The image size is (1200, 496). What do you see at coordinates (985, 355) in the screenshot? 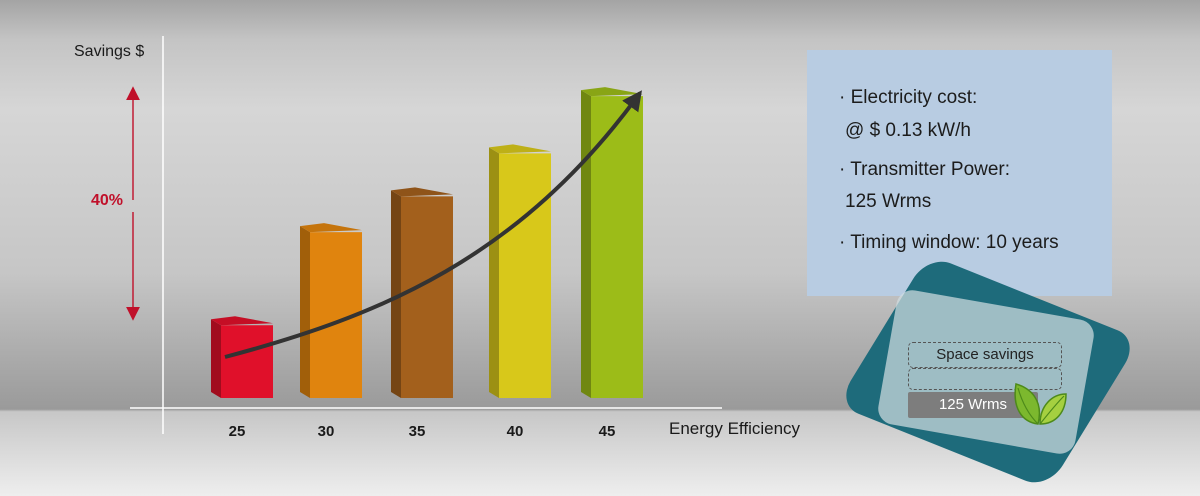
I see `space-savings-label: Space savings` at bounding box center [985, 355].